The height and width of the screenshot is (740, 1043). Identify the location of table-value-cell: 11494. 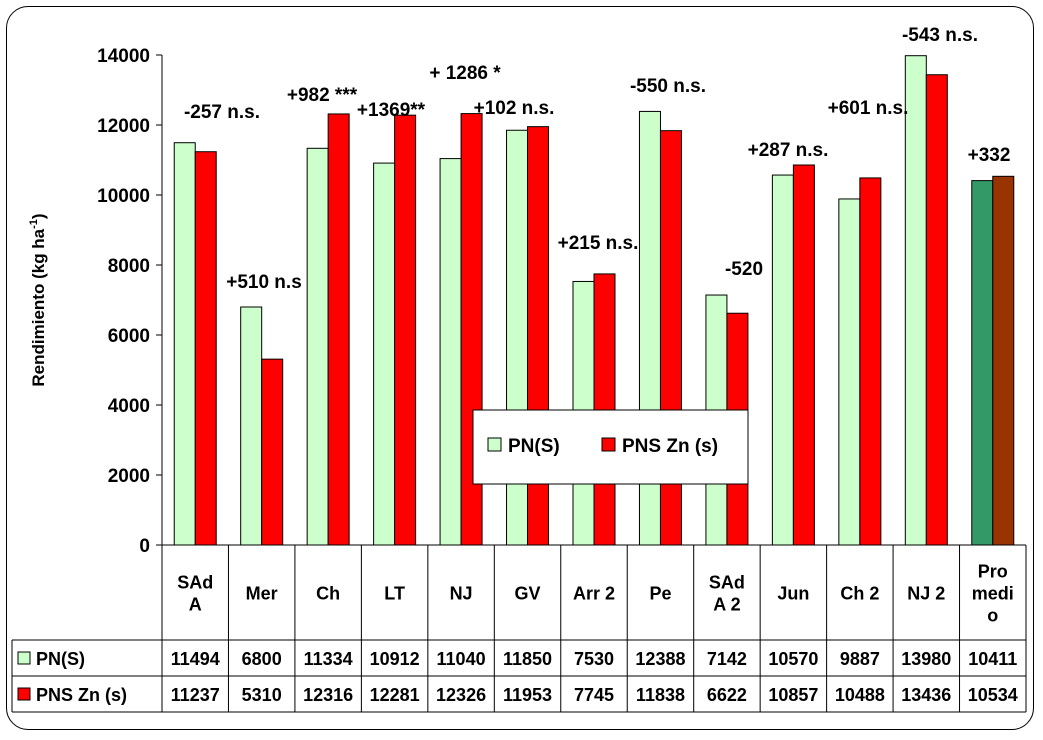
(195, 659).